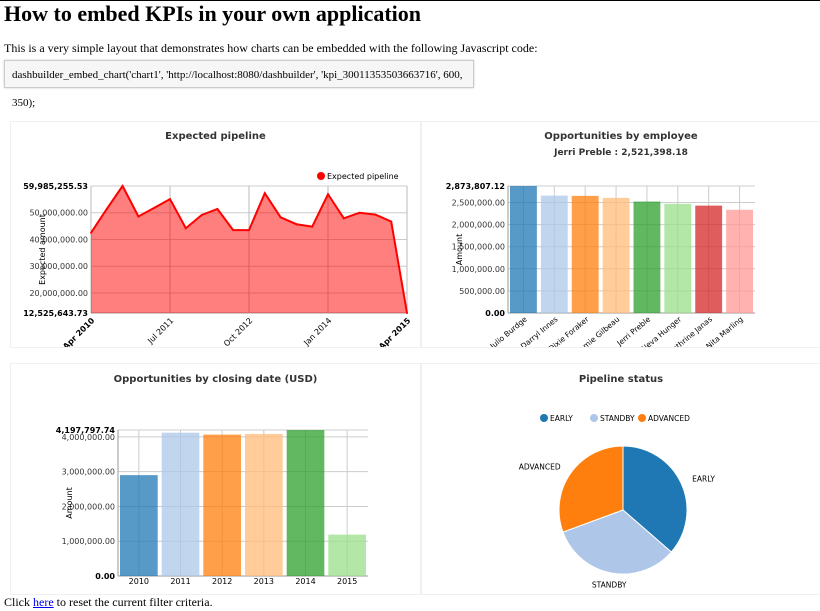  What do you see at coordinates (669, 418) in the screenshot?
I see `legend-label: ADVANCED` at bounding box center [669, 418].